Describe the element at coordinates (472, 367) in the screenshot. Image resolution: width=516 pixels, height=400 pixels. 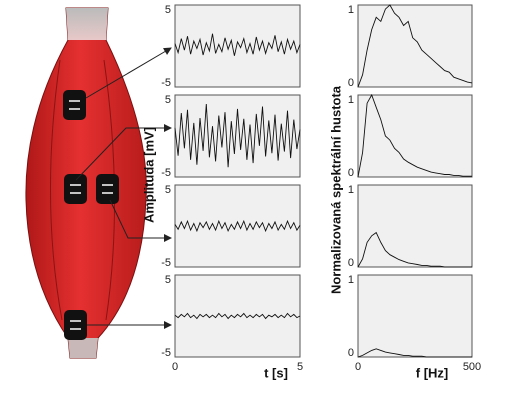
I see `x-tick-label: 500` at that location.